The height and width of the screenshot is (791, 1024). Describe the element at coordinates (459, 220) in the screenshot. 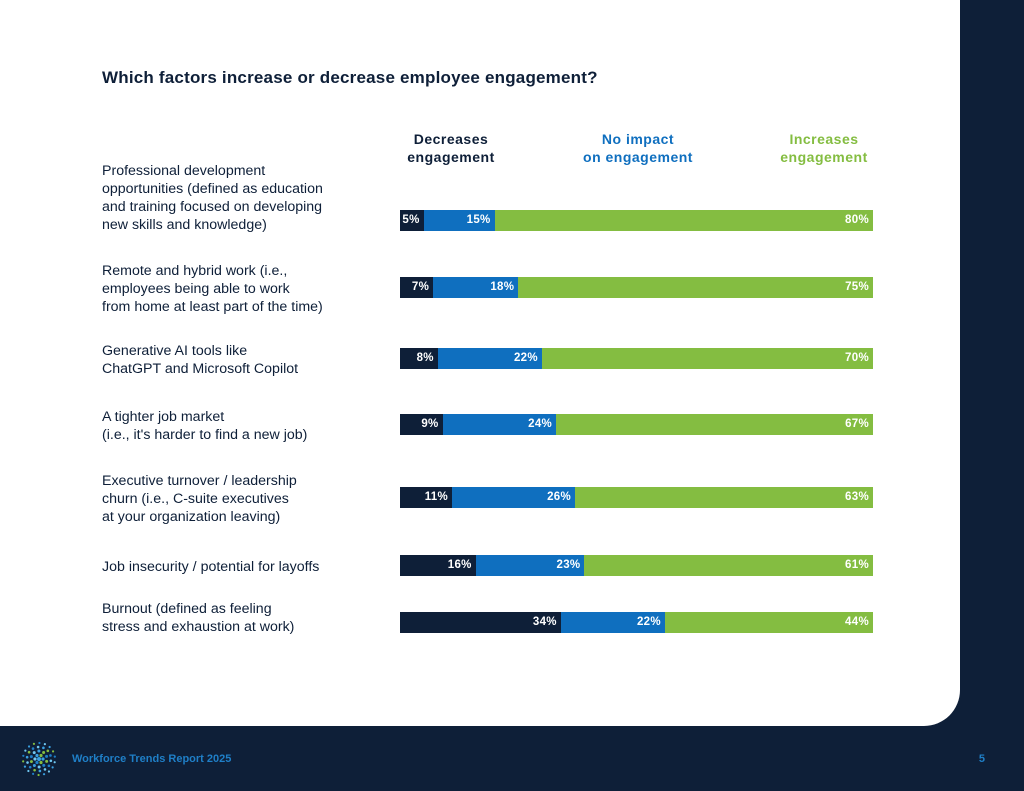

I see `bar-segment-no-impact: 15%` at that location.